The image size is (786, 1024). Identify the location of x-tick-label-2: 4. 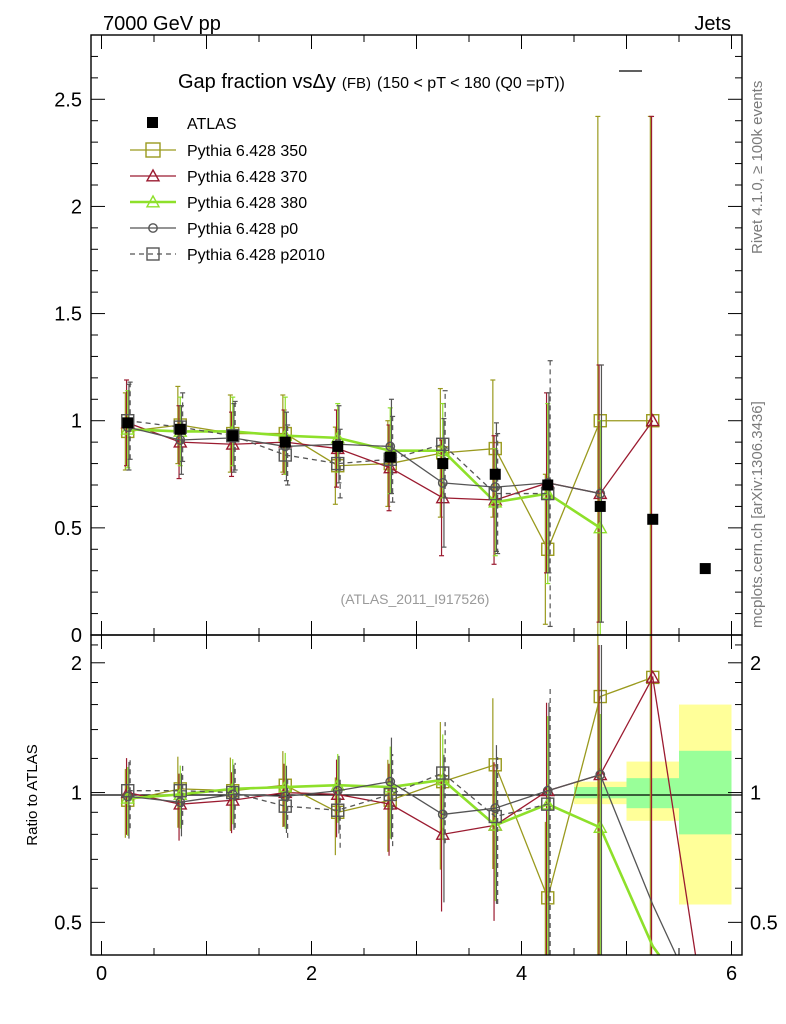
(521, 974).